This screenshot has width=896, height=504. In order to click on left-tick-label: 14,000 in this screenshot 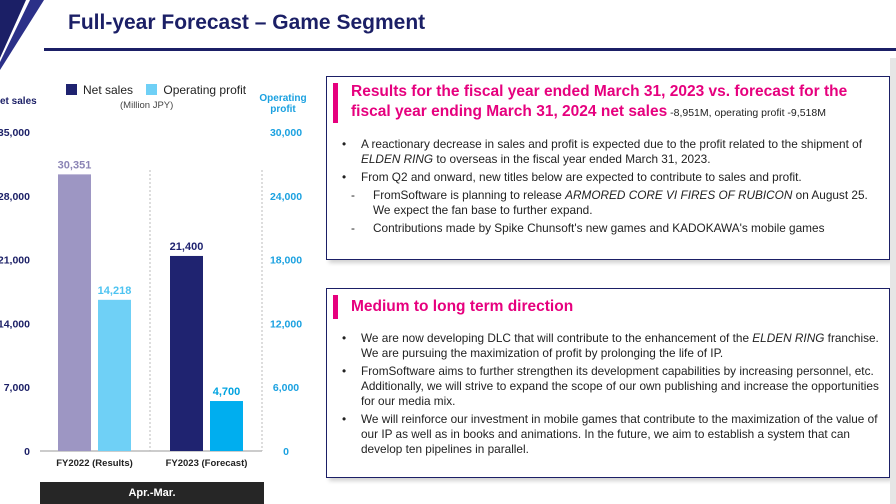, I will do `click(15, 324)`.